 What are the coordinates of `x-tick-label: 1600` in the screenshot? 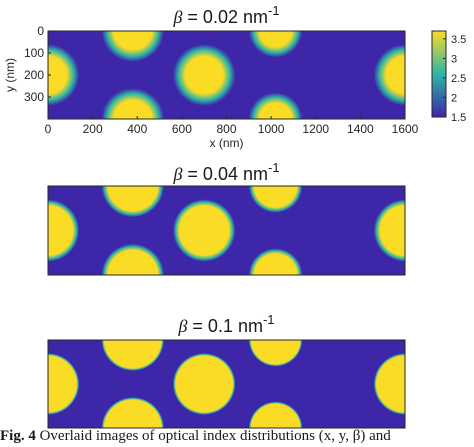 It's located at (405, 129).